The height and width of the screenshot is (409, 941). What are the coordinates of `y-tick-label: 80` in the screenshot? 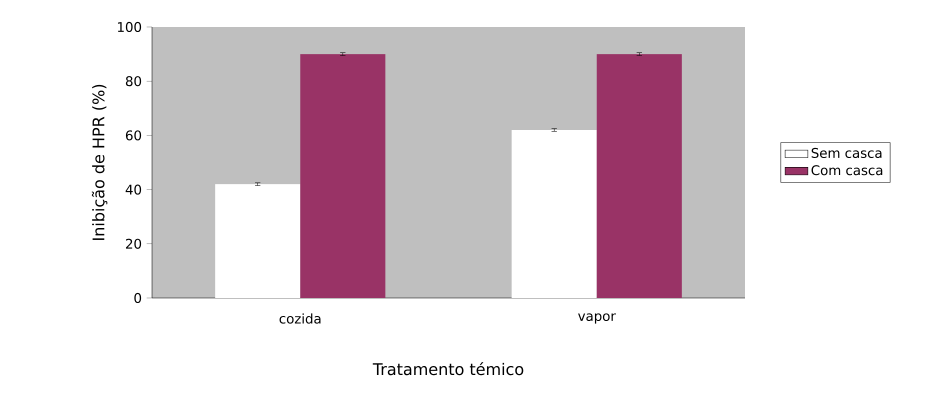 It's located at (134, 81).